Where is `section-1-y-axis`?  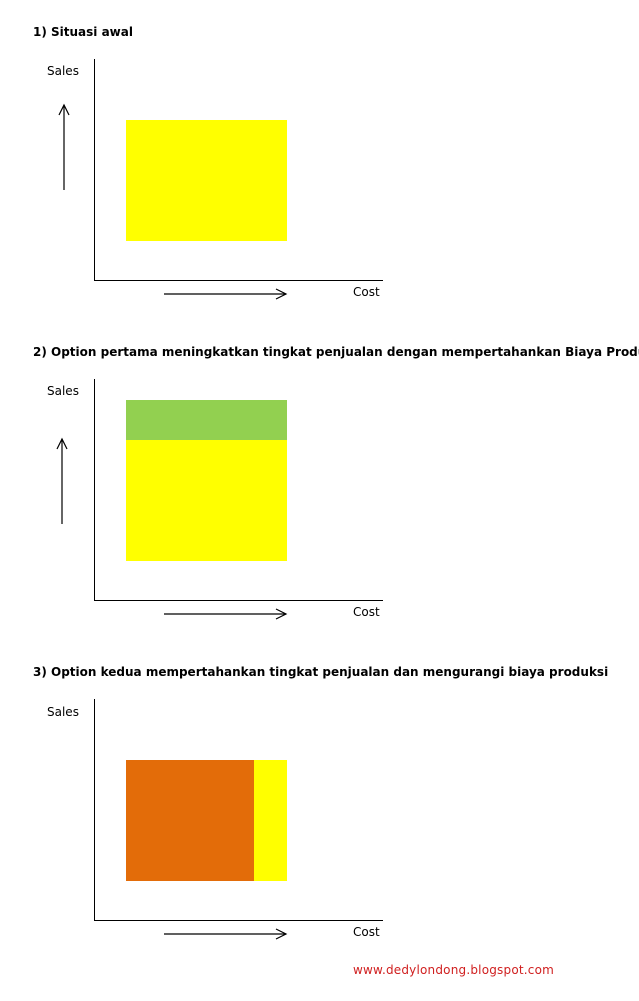
section-1-y-axis is located at coordinates (94, 169).